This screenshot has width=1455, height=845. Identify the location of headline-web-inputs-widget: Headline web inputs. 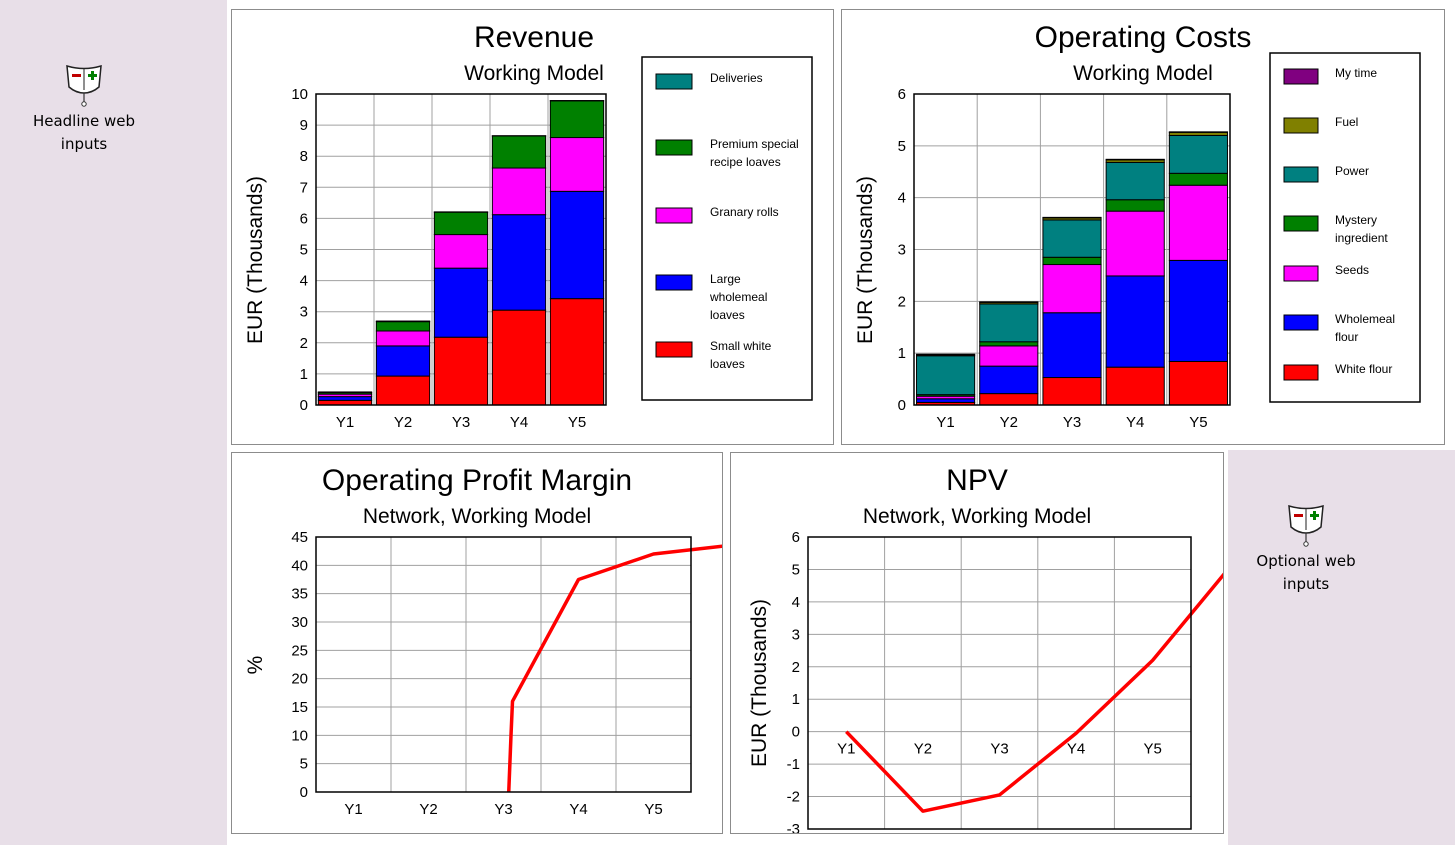
(84, 108).